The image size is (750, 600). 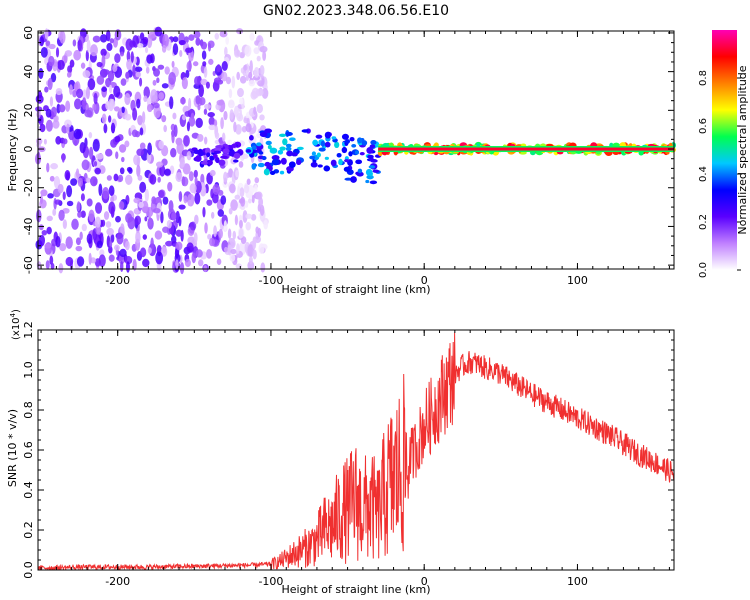 I want to click on y-tick-label: 40, so click(x=28, y=72).